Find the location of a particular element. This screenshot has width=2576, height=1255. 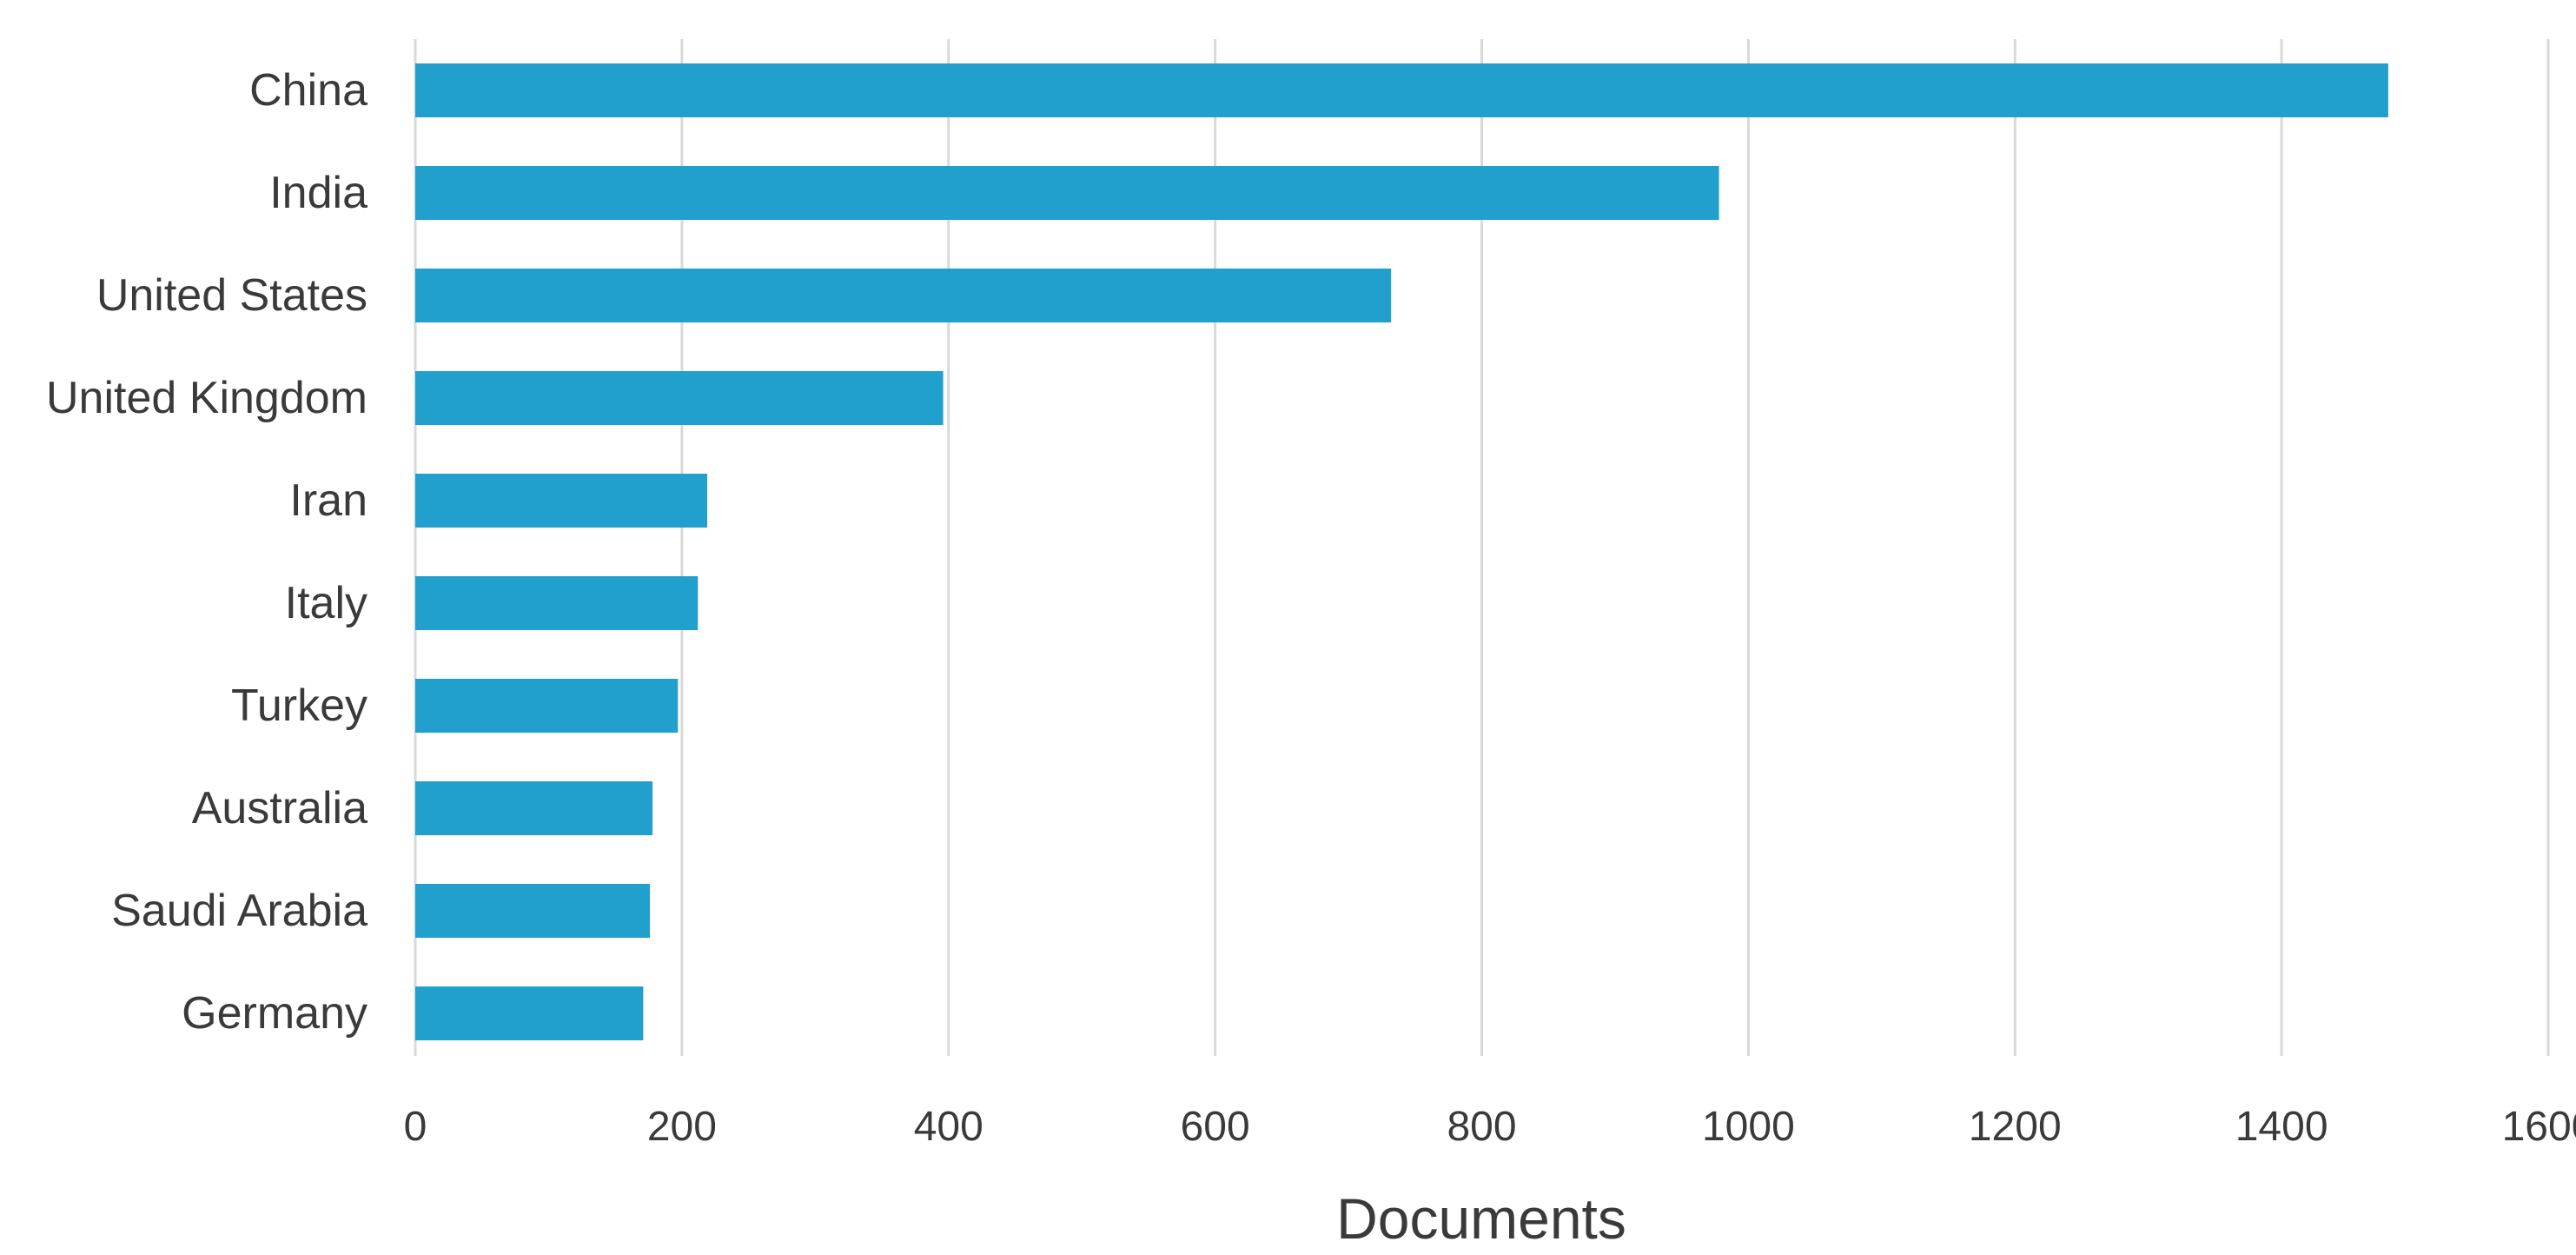

category-label: Turkey is located at coordinates (299, 706).